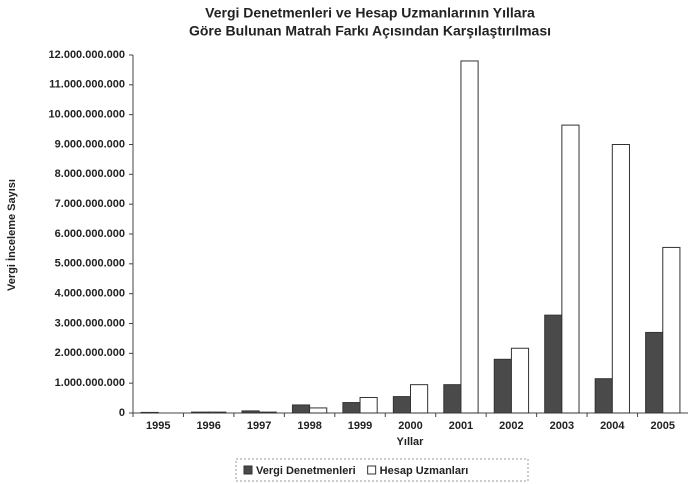 Image resolution: width=690 pixels, height=484 pixels. What do you see at coordinates (122, 413) in the screenshot?
I see `y-tick-label: 0` at bounding box center [122, 413].